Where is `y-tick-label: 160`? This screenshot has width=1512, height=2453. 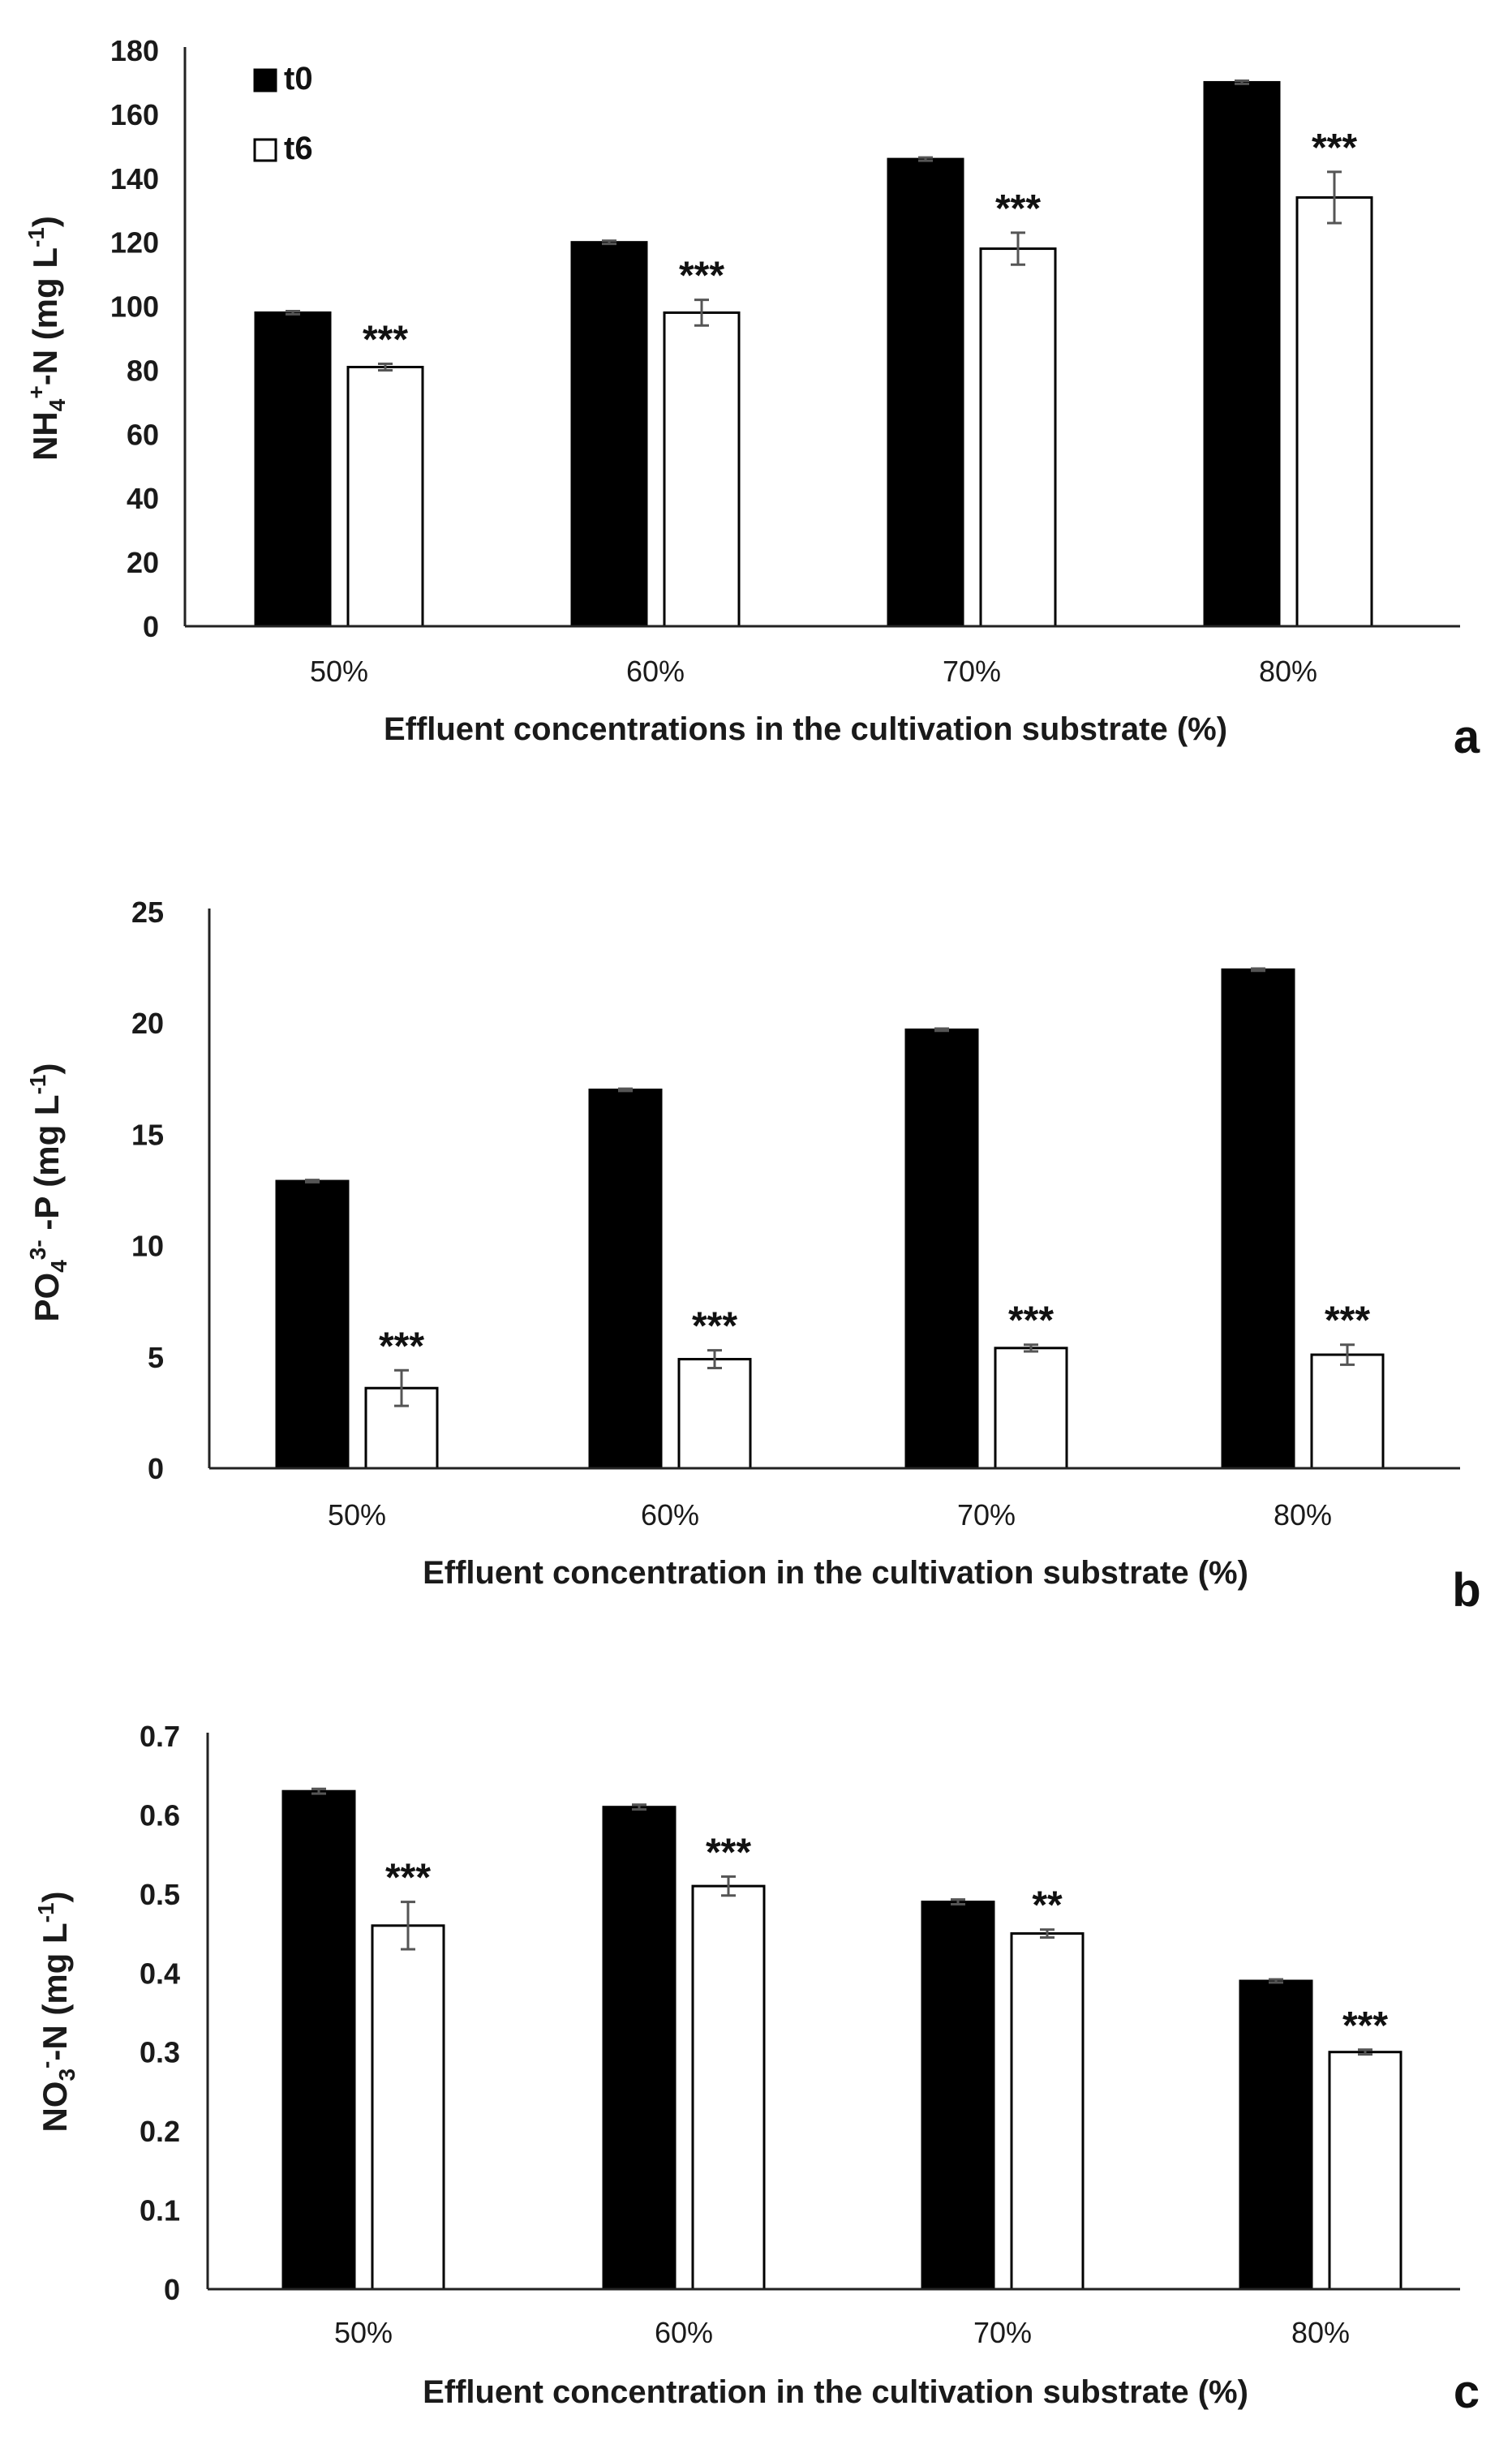 y-tick-label: 160 is located at coordinates (134, 115).